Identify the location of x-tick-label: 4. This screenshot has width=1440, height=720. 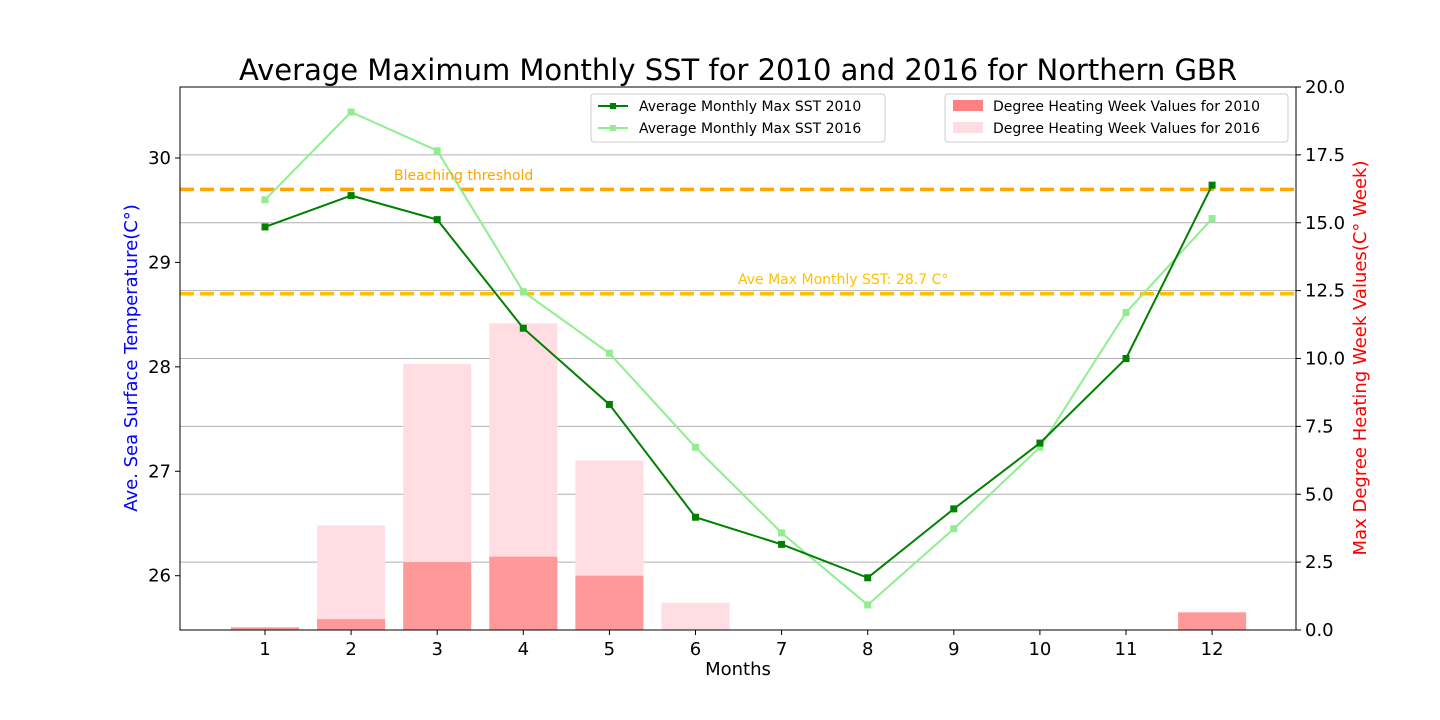
(523, 649).